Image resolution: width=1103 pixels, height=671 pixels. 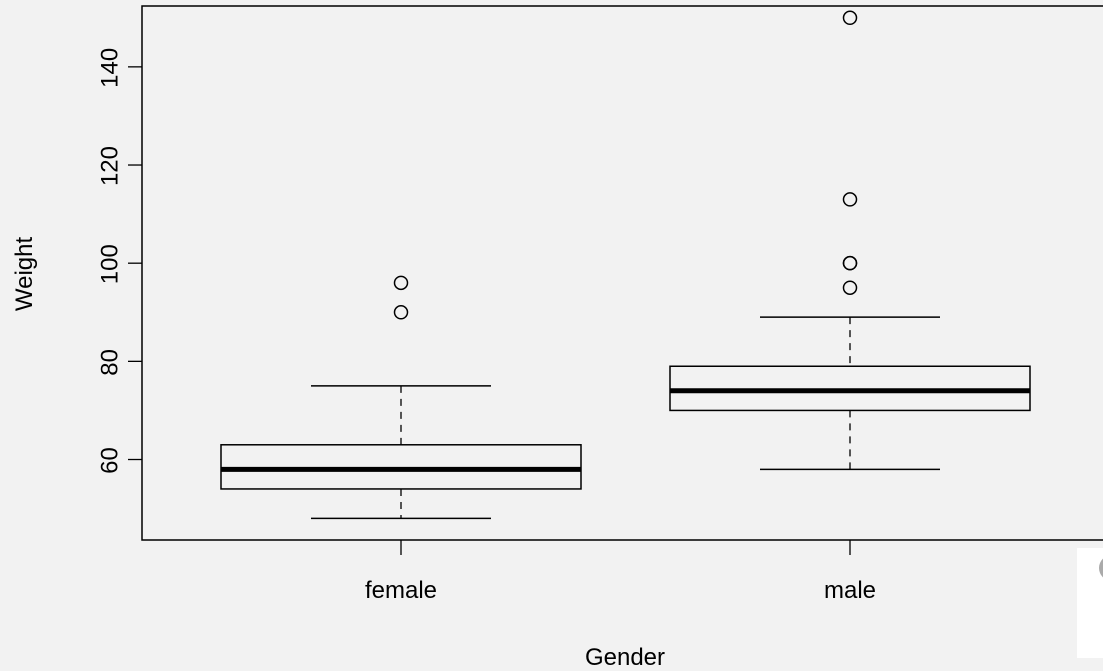 I want to click on y-tick-label: 80, so click(x=109, y=362).